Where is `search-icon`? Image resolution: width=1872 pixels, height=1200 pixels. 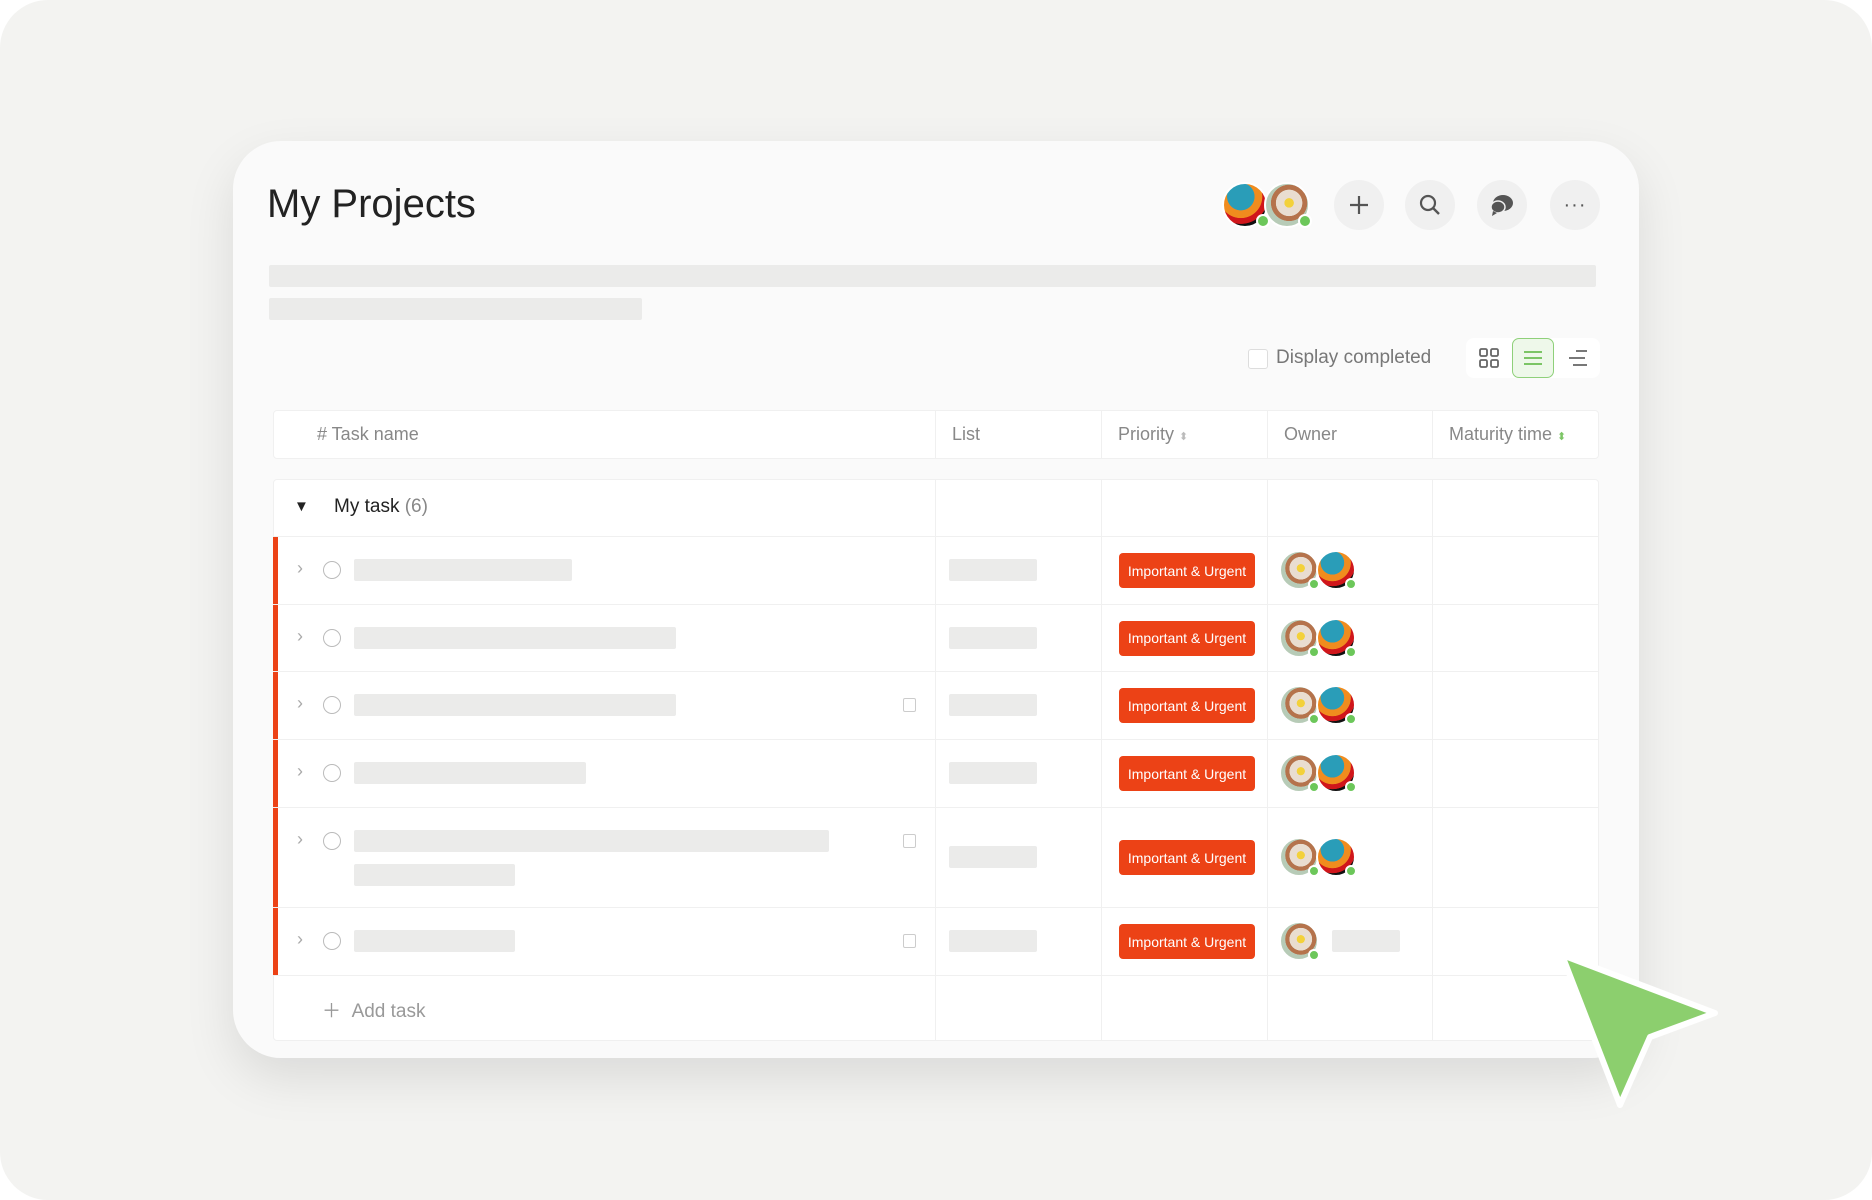
search-icon is located at coordinates (1429, 204).